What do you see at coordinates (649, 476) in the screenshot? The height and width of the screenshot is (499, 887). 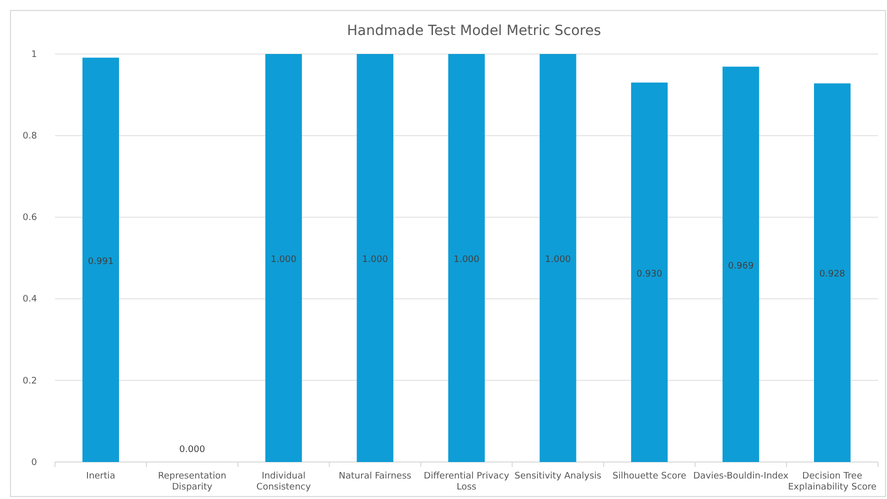 I see `x-tick-label: Silhouette Score` at bounding box center [649, 476].